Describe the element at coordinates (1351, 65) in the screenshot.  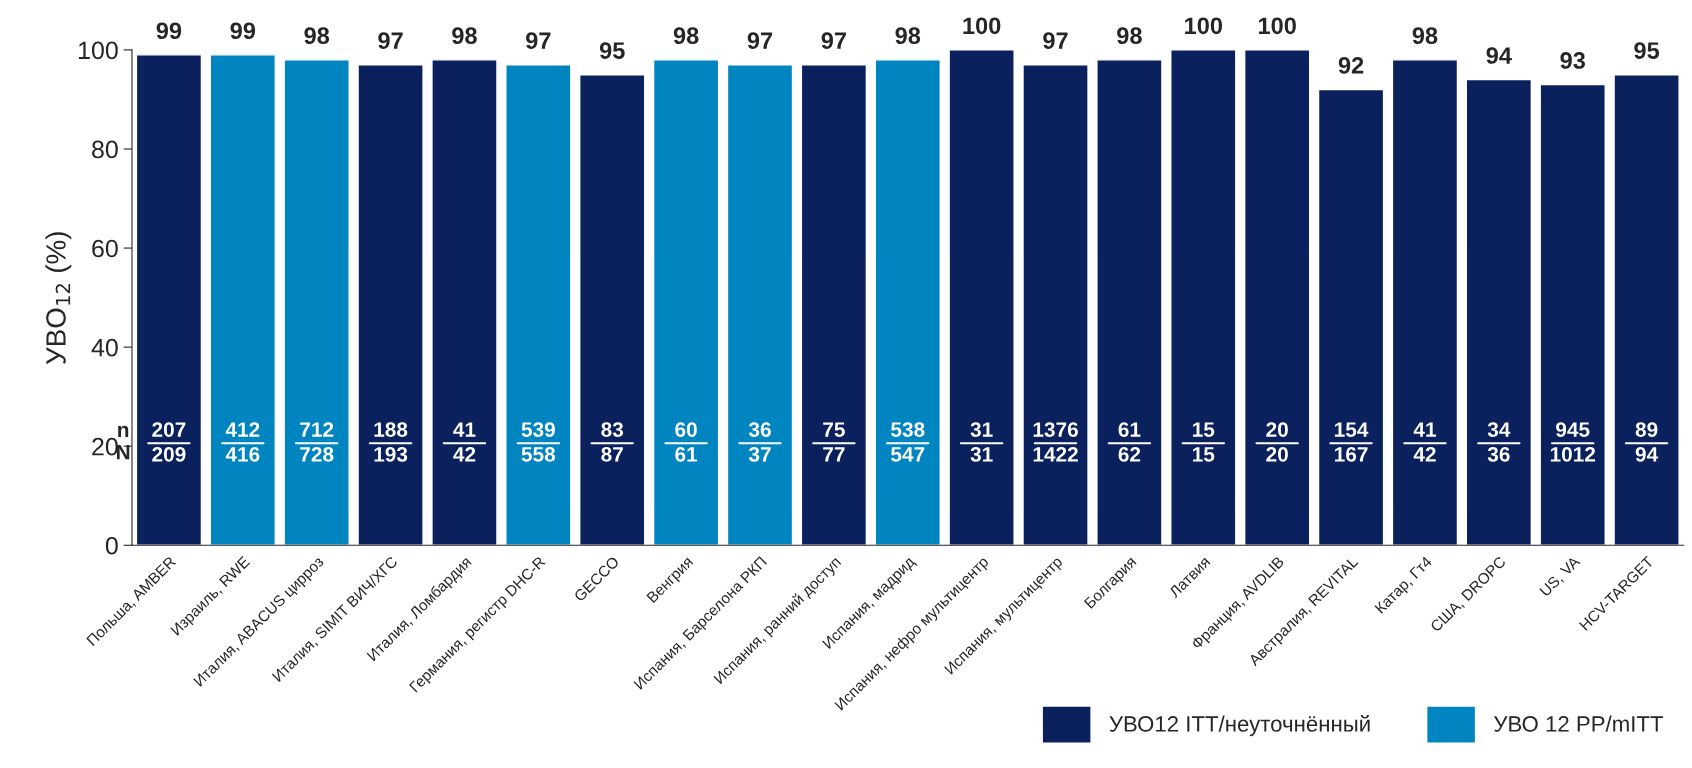
I see `data-label: 92` at that location.